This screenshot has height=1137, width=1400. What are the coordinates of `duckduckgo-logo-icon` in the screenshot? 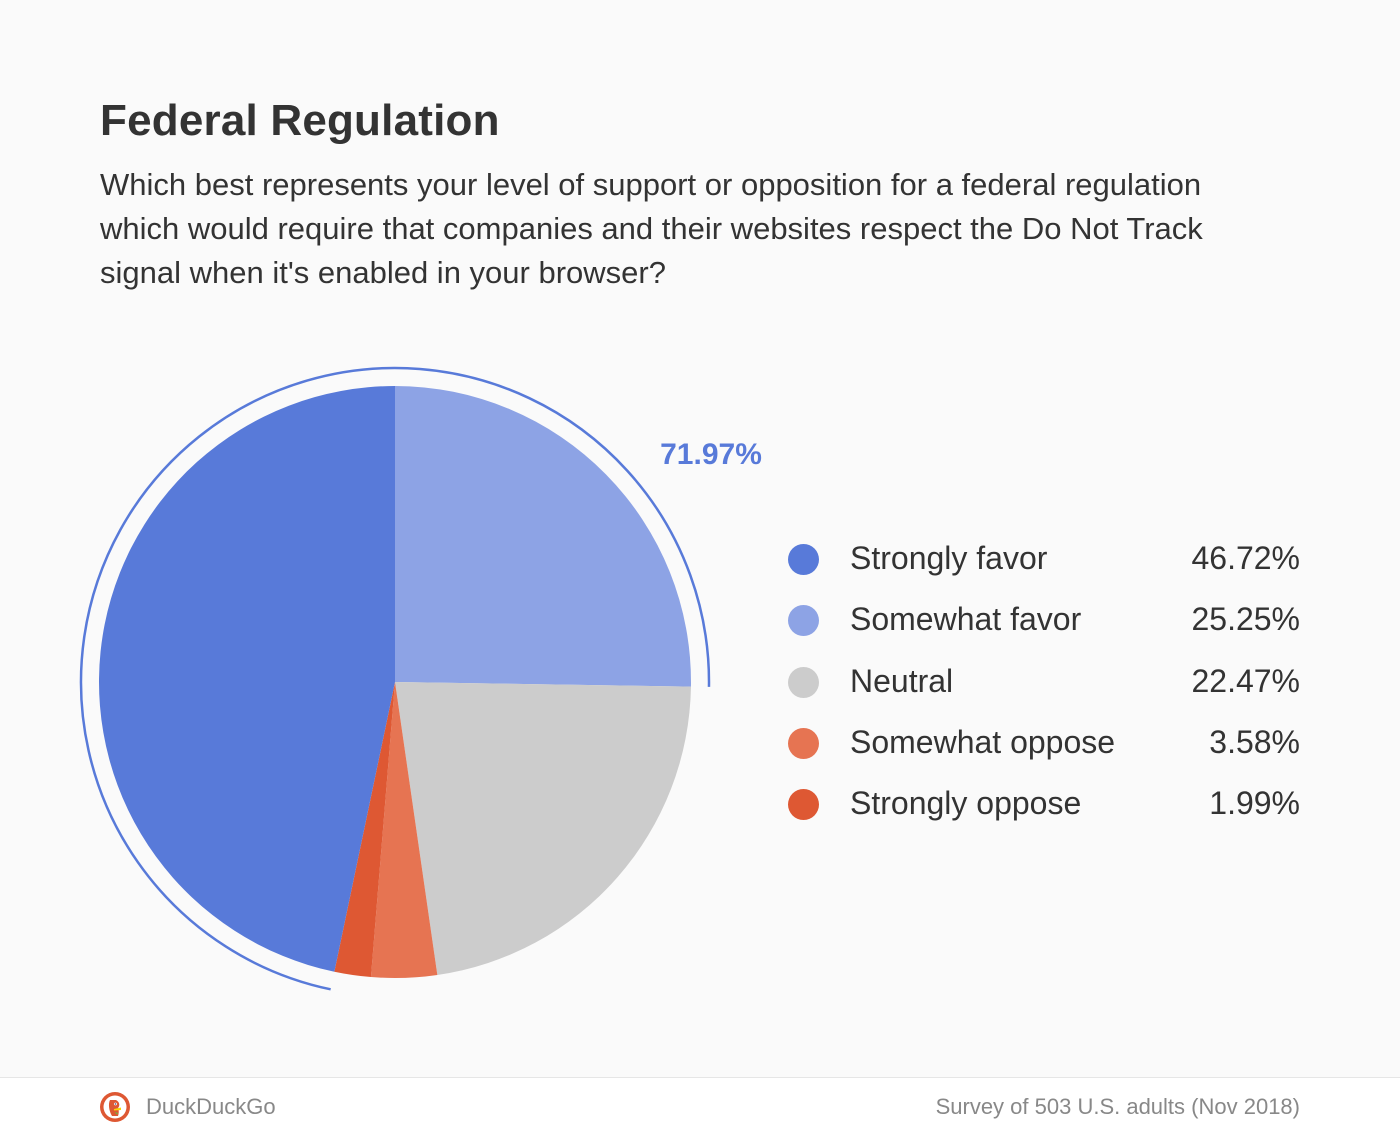 It's located at (115, 1107).